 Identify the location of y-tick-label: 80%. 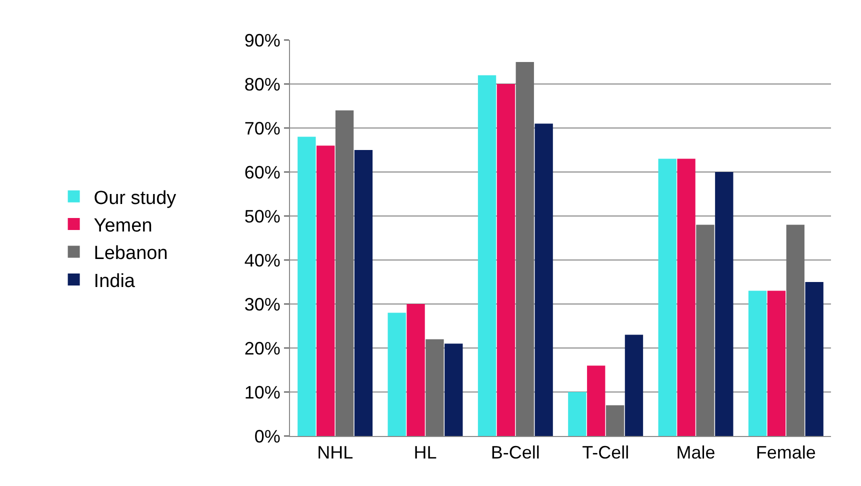
(262, 84).